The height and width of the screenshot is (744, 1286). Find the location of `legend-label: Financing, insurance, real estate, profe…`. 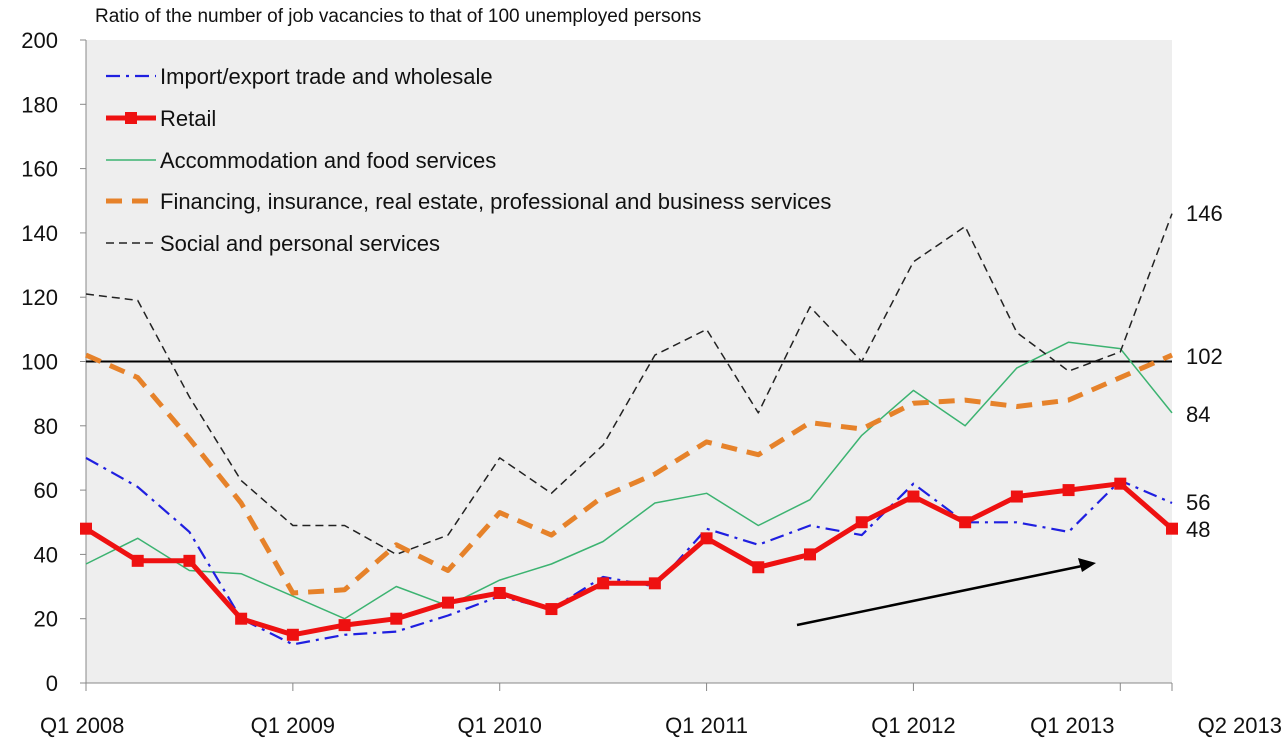

legend-label: Financing, insurance, real estate, profe… is located at coordinates (495, 201).